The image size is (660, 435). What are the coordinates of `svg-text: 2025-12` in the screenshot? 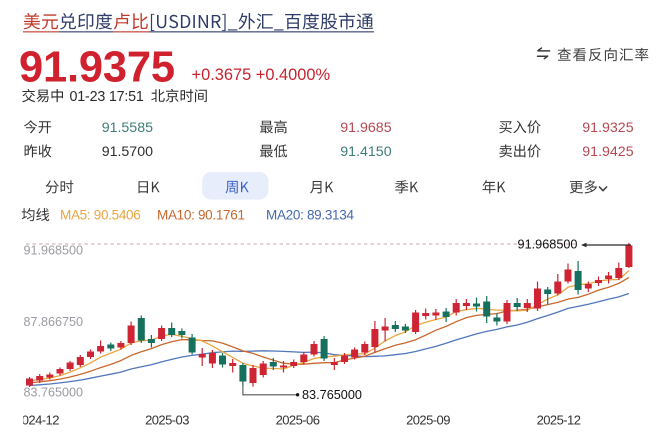 It's located at (559, 420).